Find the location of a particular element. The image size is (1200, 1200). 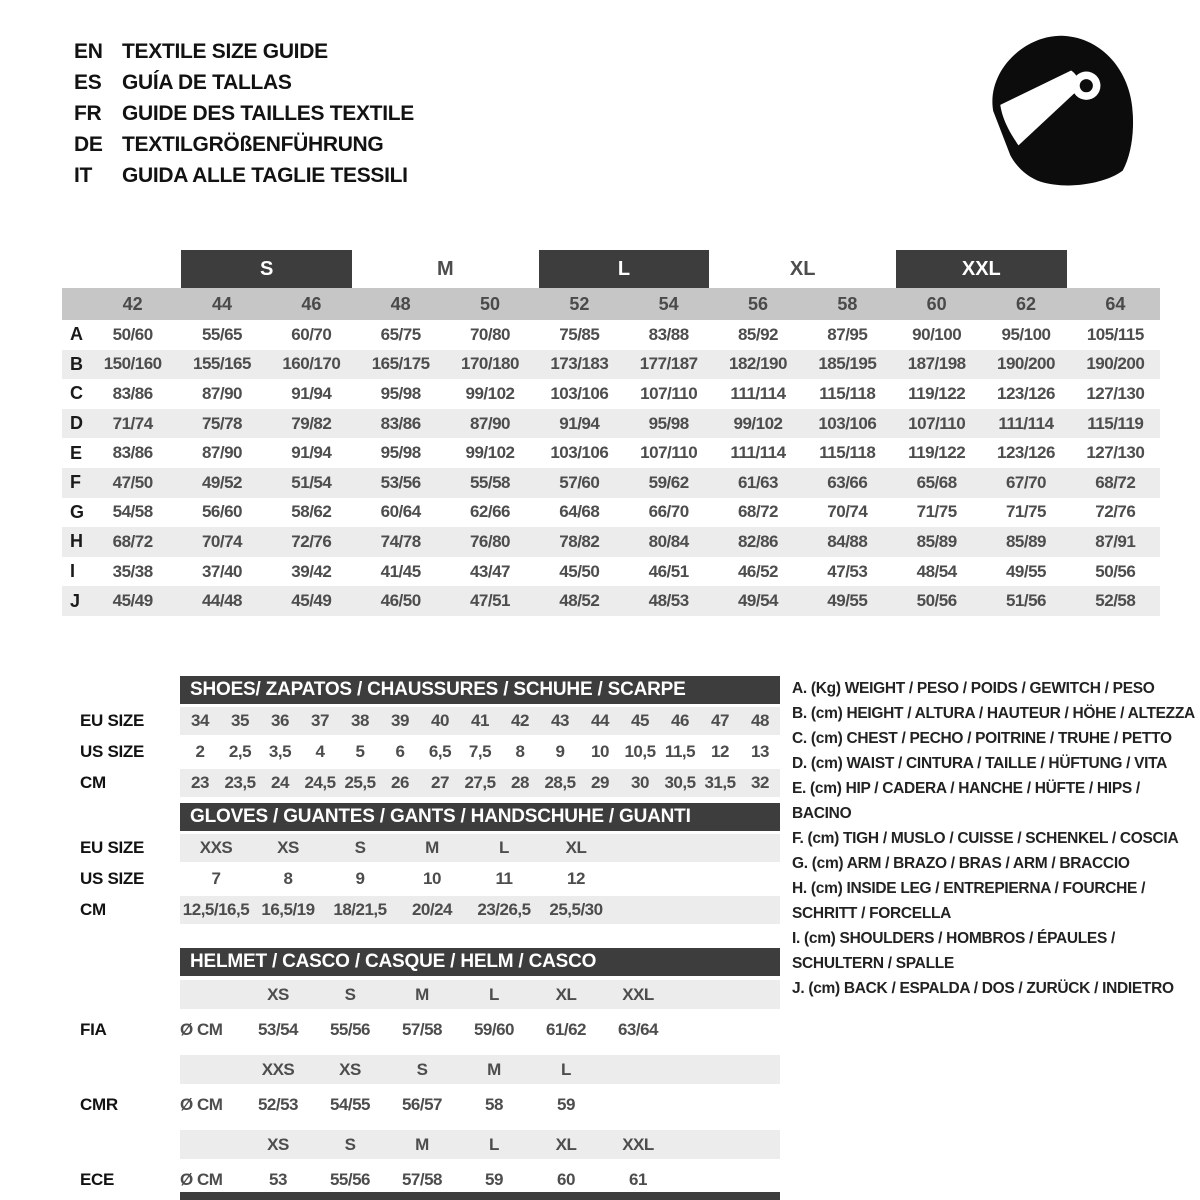

cell-value: 49/55 is located at coordinates (847, 601).